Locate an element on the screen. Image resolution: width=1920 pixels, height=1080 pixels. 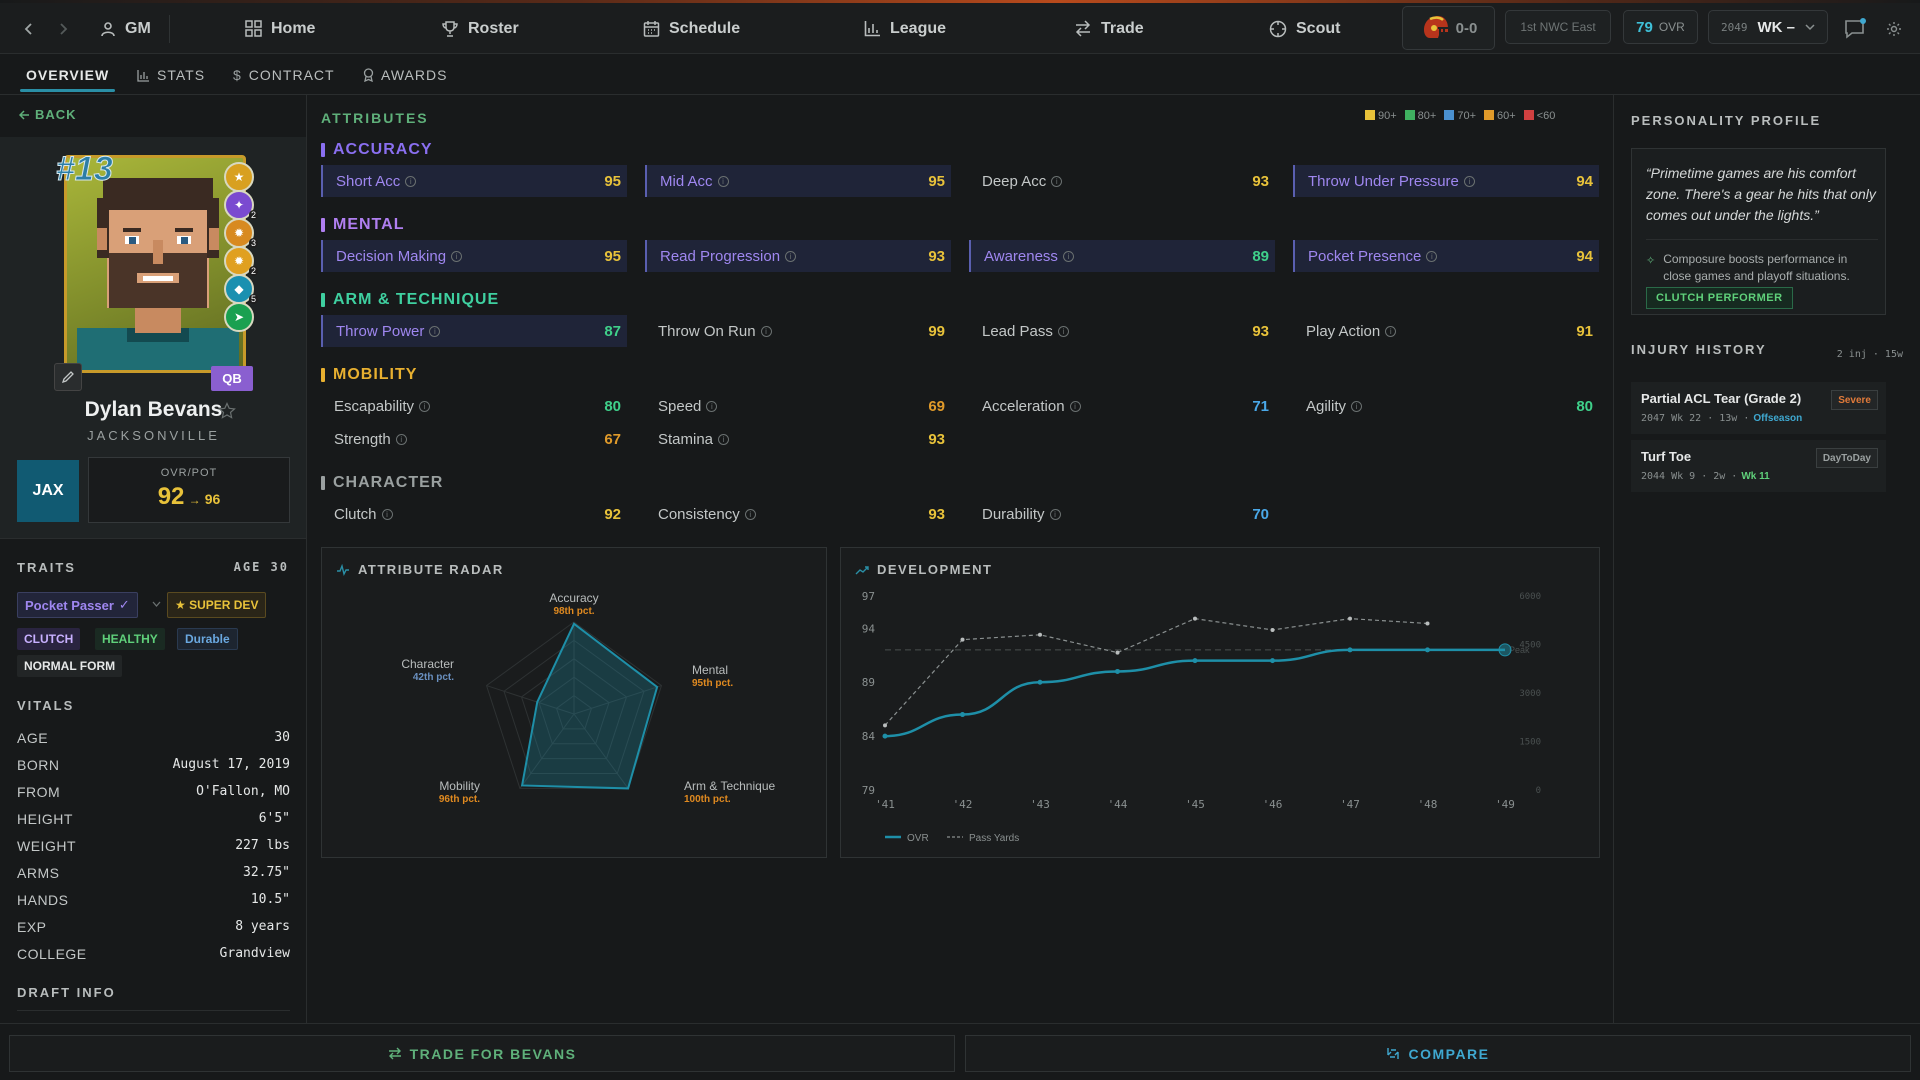
attribute-row: Consistency i 93 is located at coordinates (798, 514).